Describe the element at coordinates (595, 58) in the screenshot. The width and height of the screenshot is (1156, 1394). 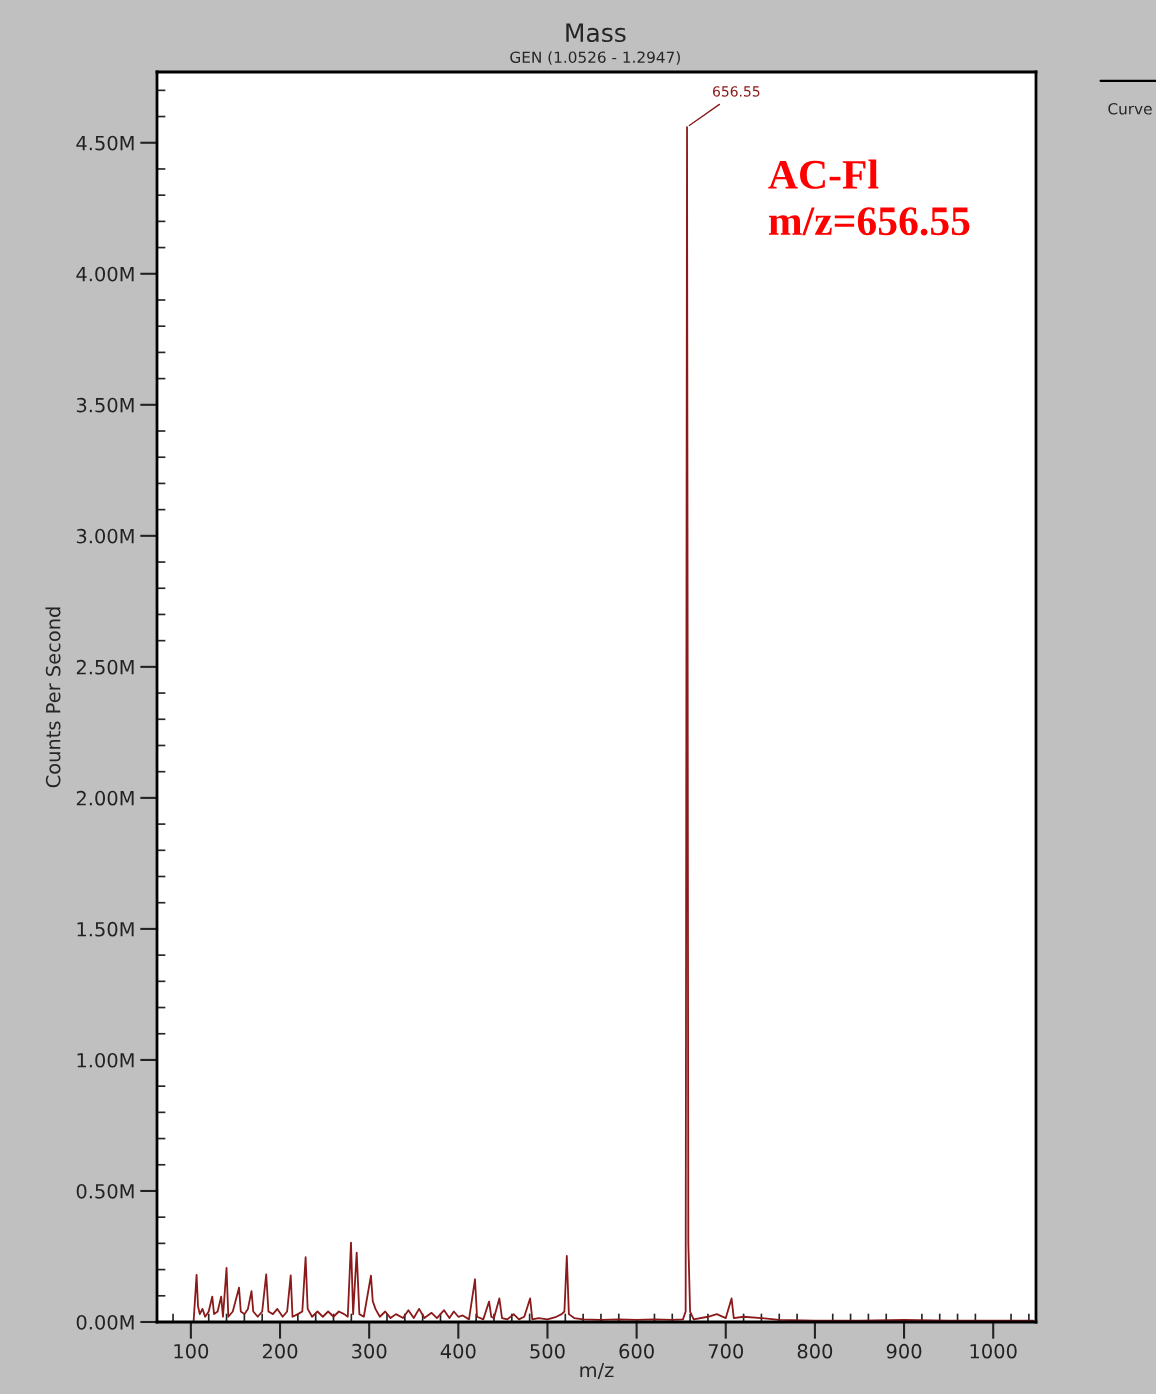
I see `chart-subtitle: GEN (1.0526 - 1.2947)` at that location.